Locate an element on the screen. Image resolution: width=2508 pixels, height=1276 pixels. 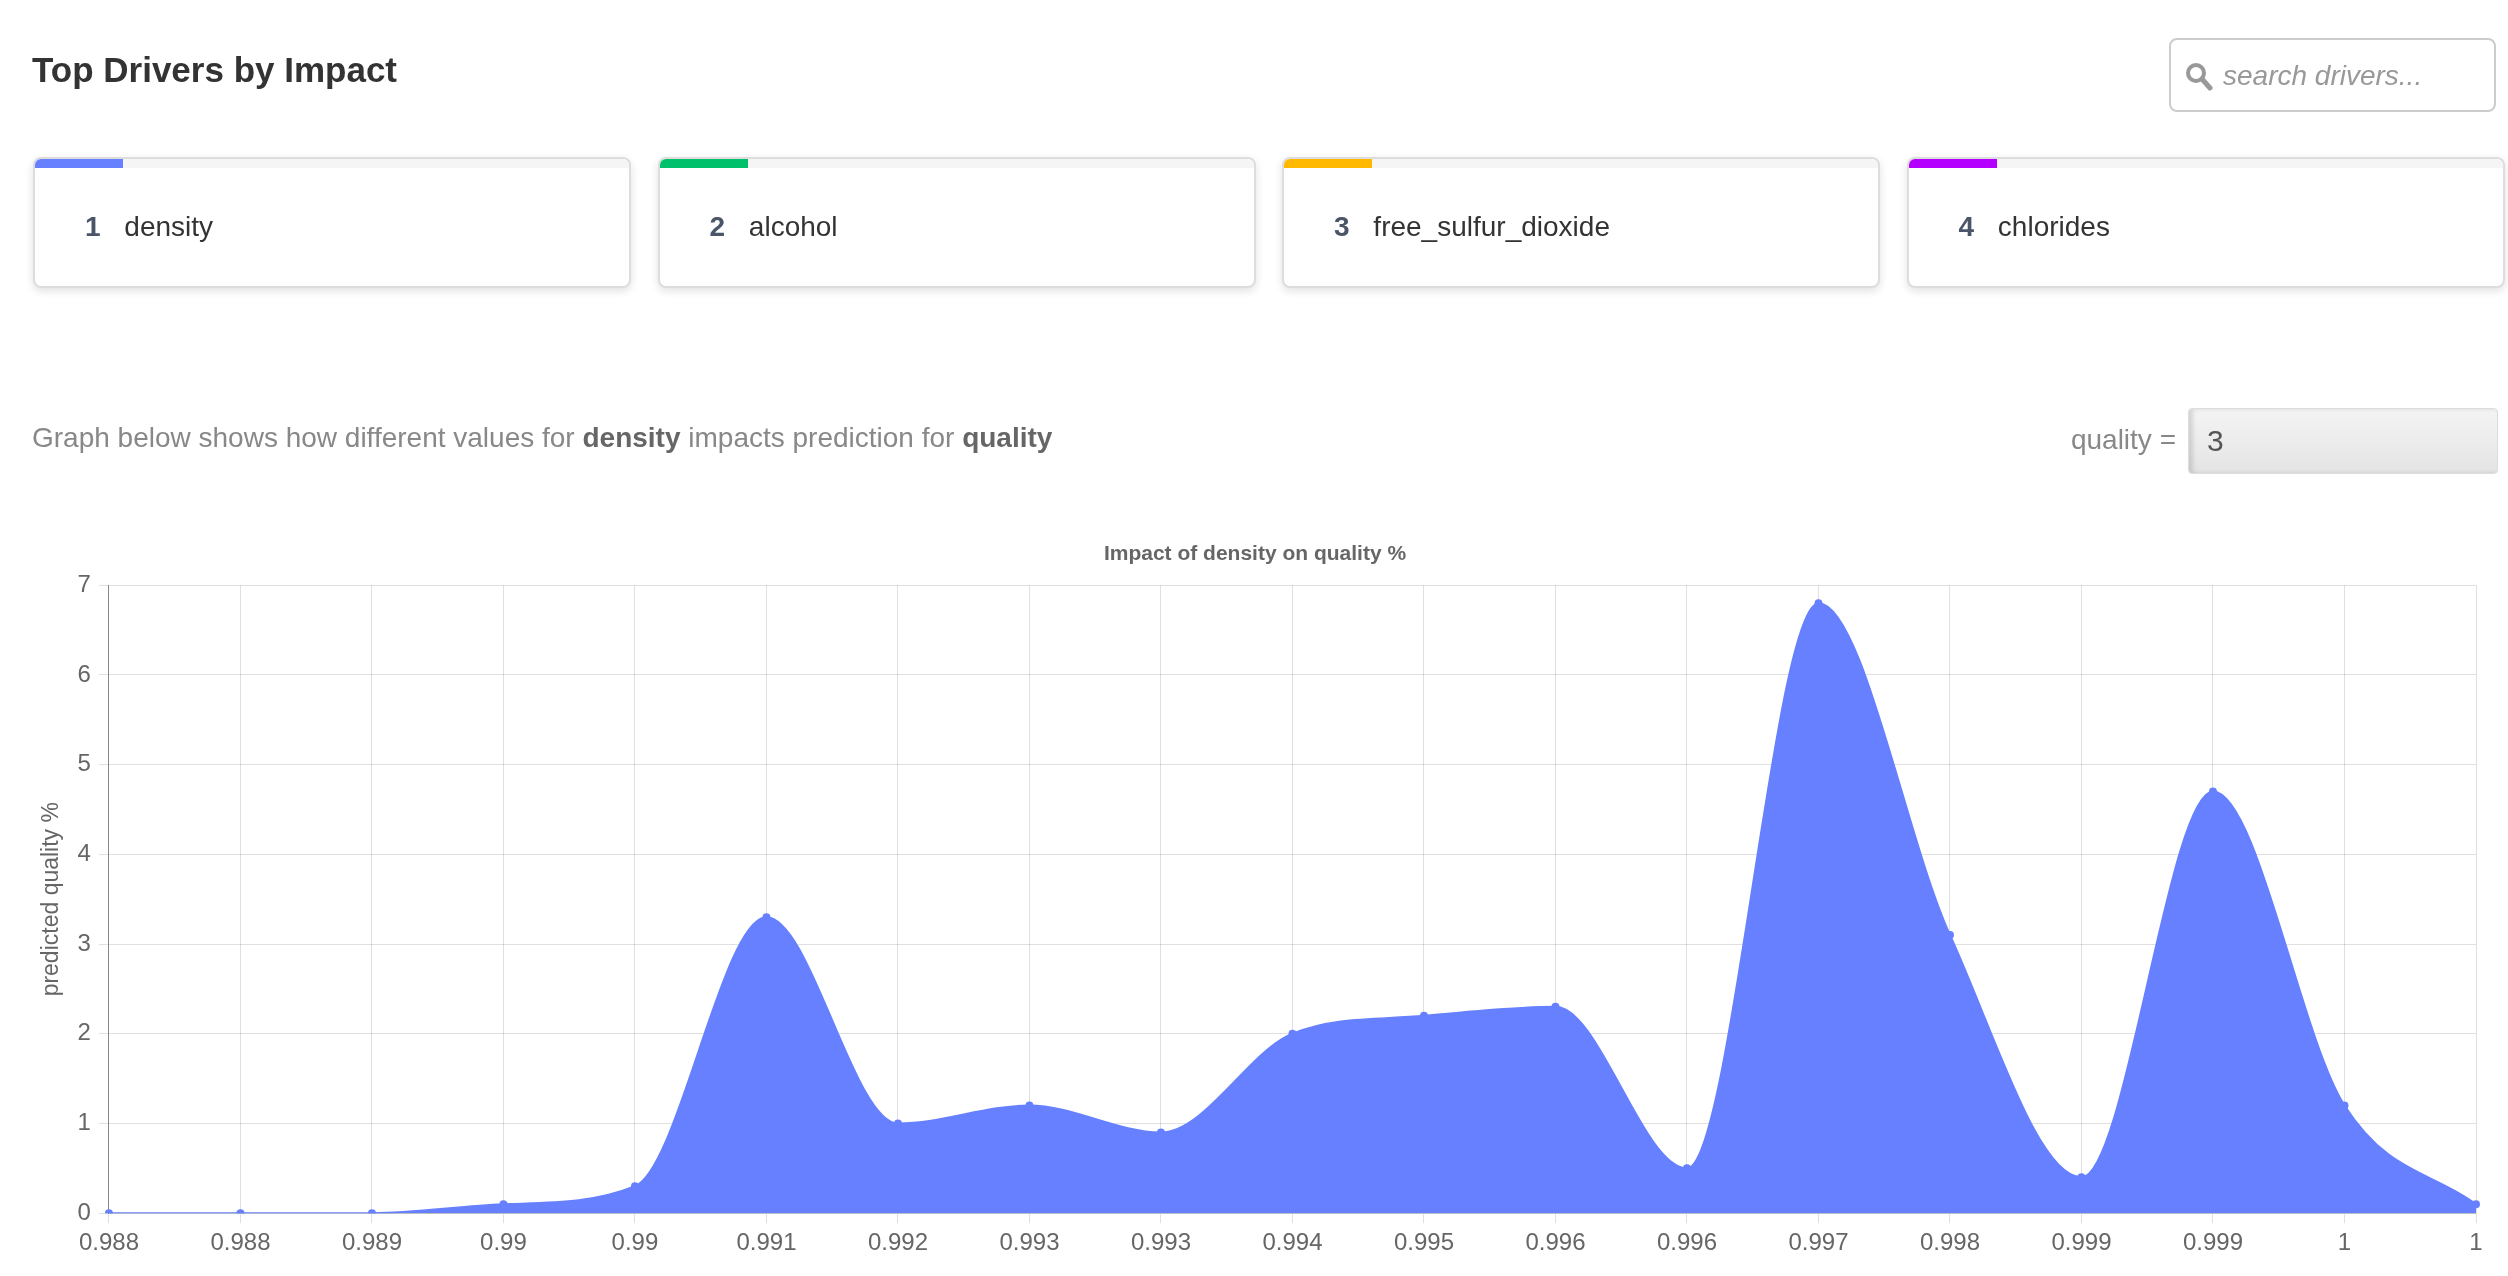
y-tick-label: 1 is located at coordinates (84, 1122).